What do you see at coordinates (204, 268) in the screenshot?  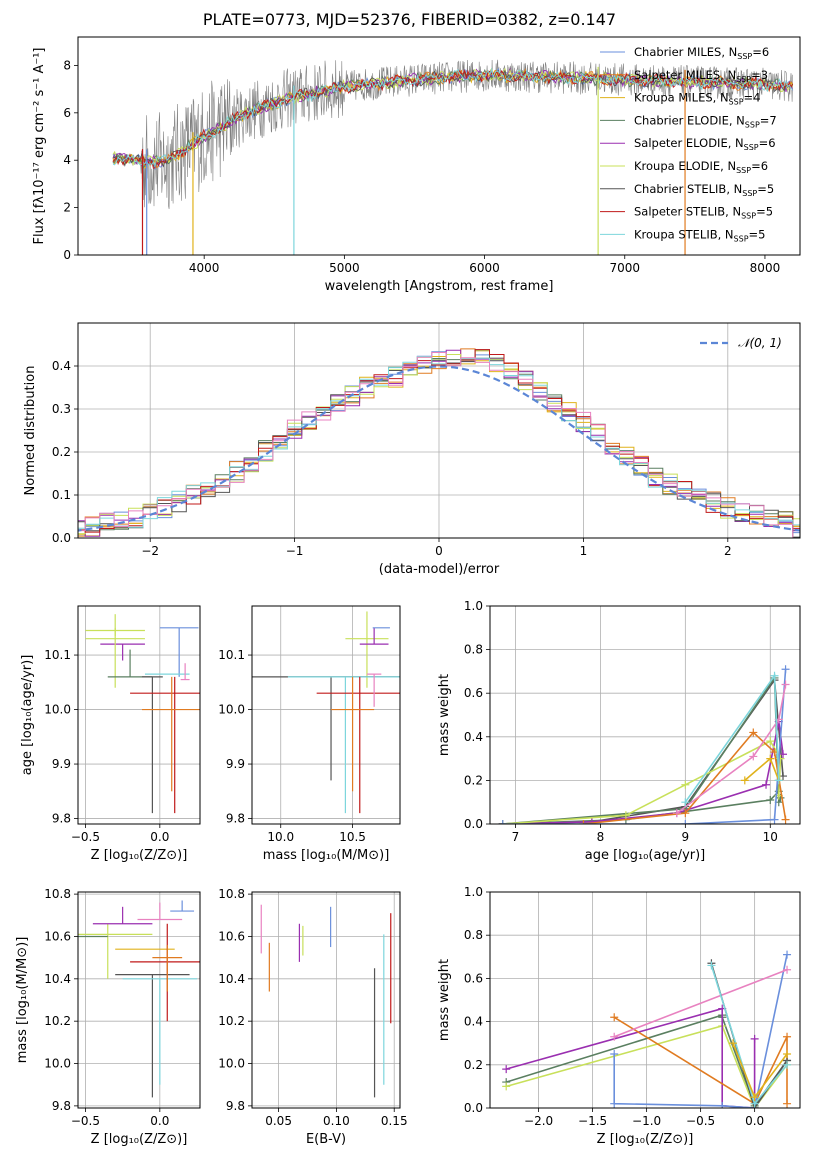 I see `x-tick-label: 4000` at bounding box center [204, 268].